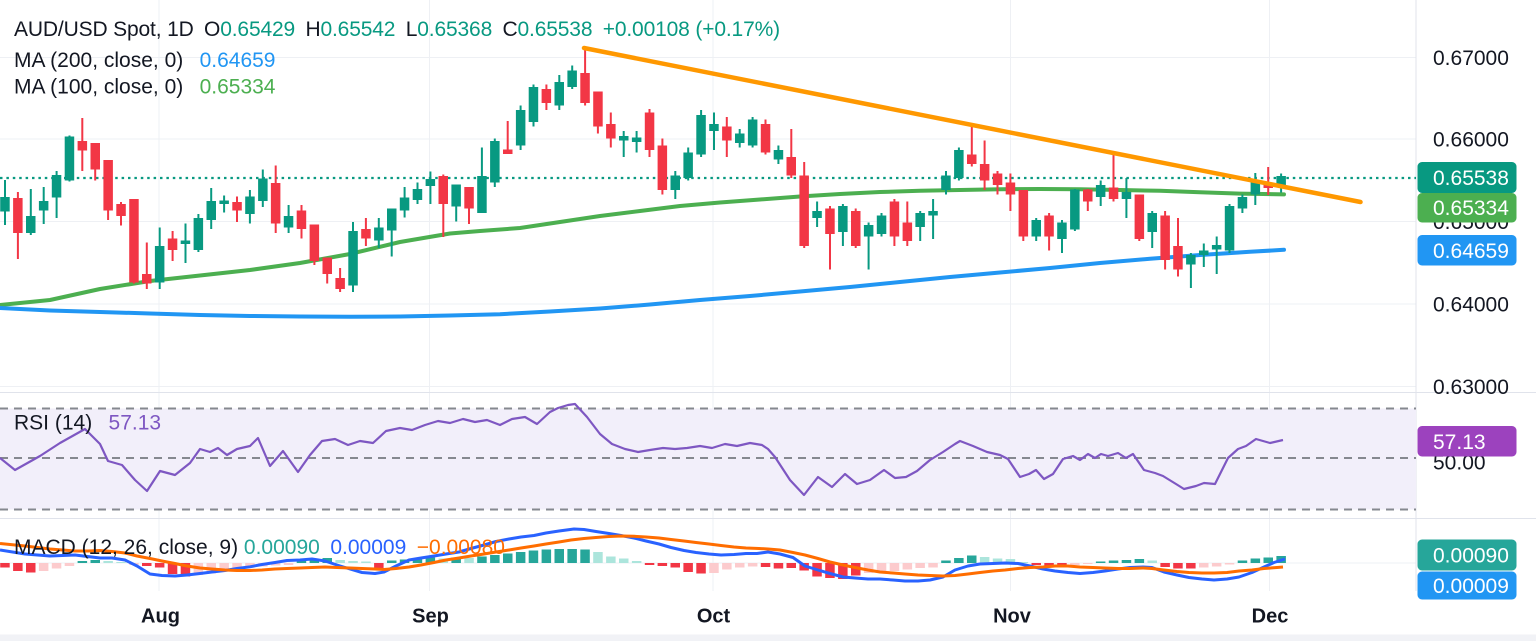 The width and height of the screenshot is (1536, 641). I want to click on svg-text: Dec, so click(1270, 617).